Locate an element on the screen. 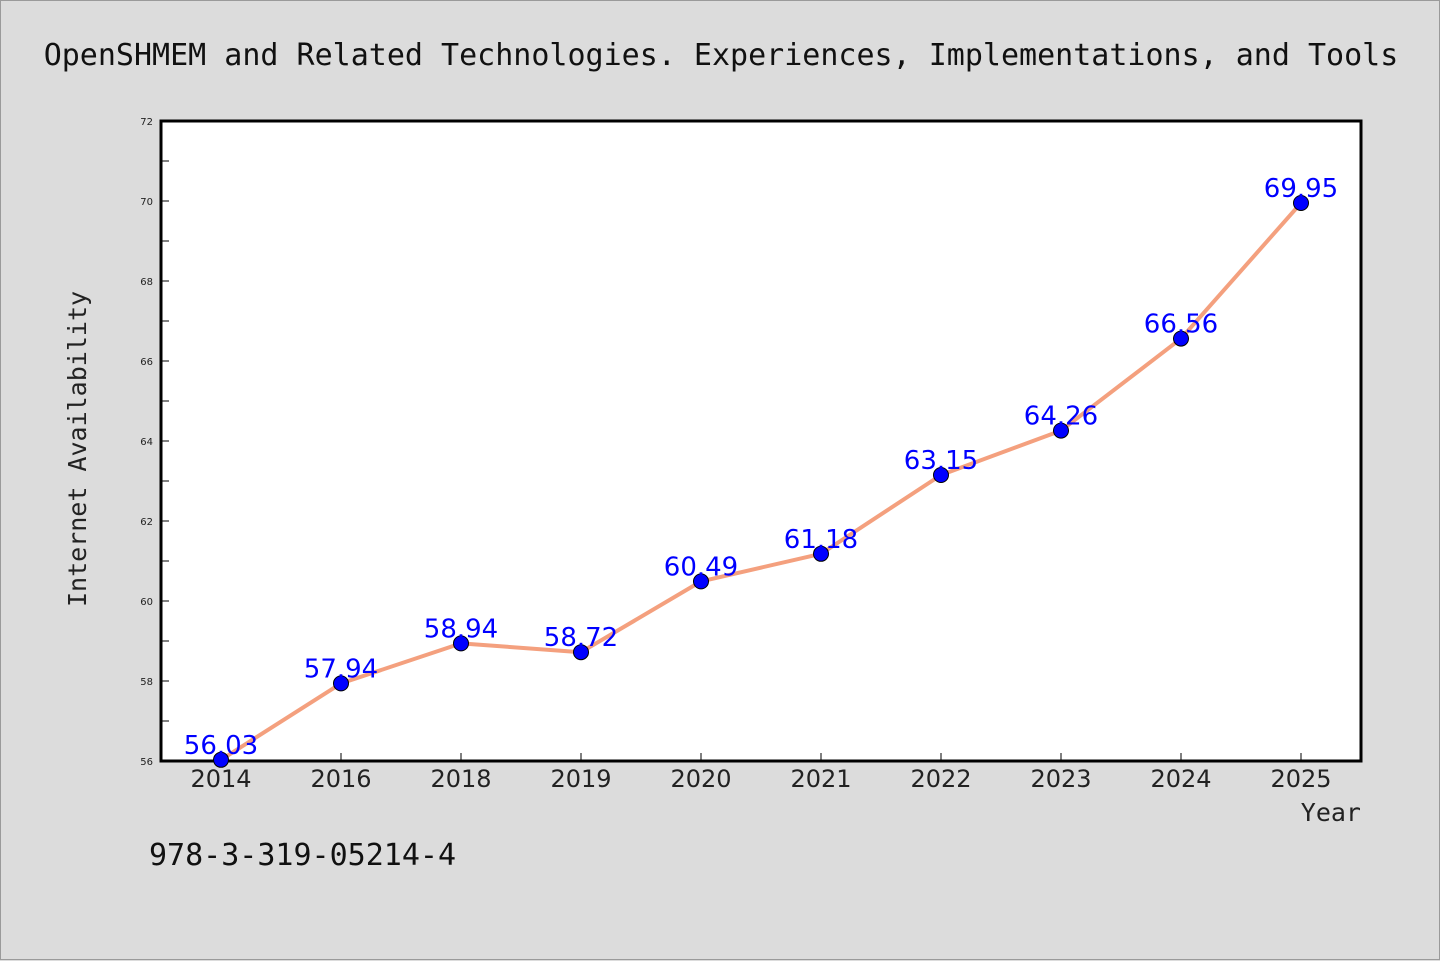 This screenshot has height=961, width=1440. data-label: 56.03 is located at coordinates (221, 746).